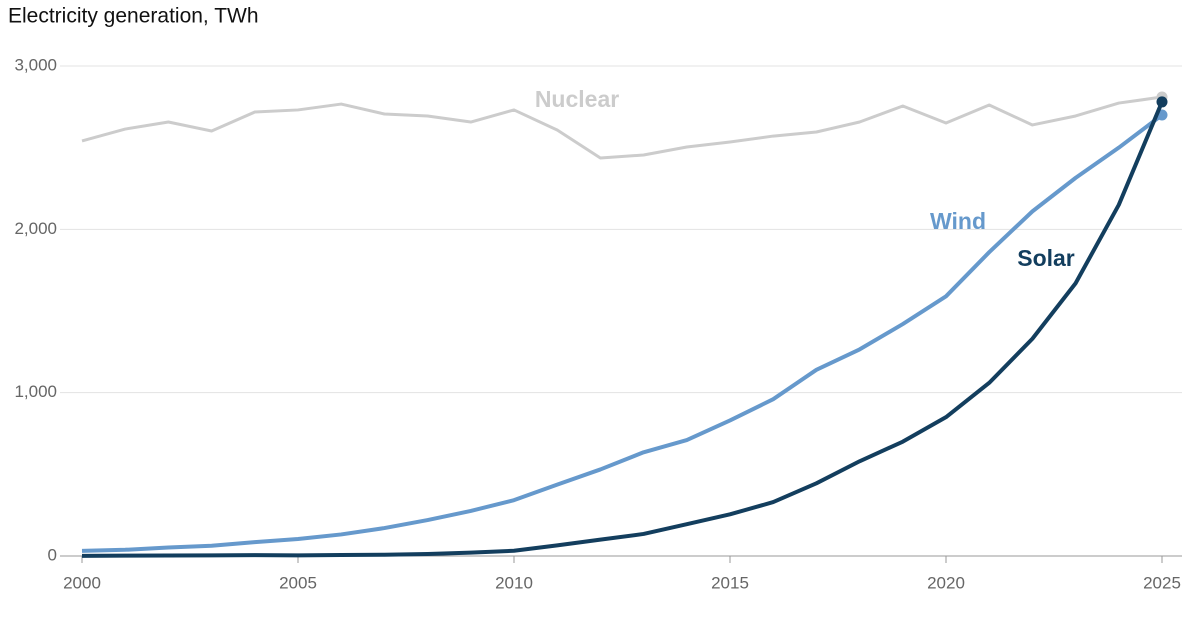  Describe the element at coordinates (730, 582) in the screenshot. I see `x-tick-label: 2015` at that location.